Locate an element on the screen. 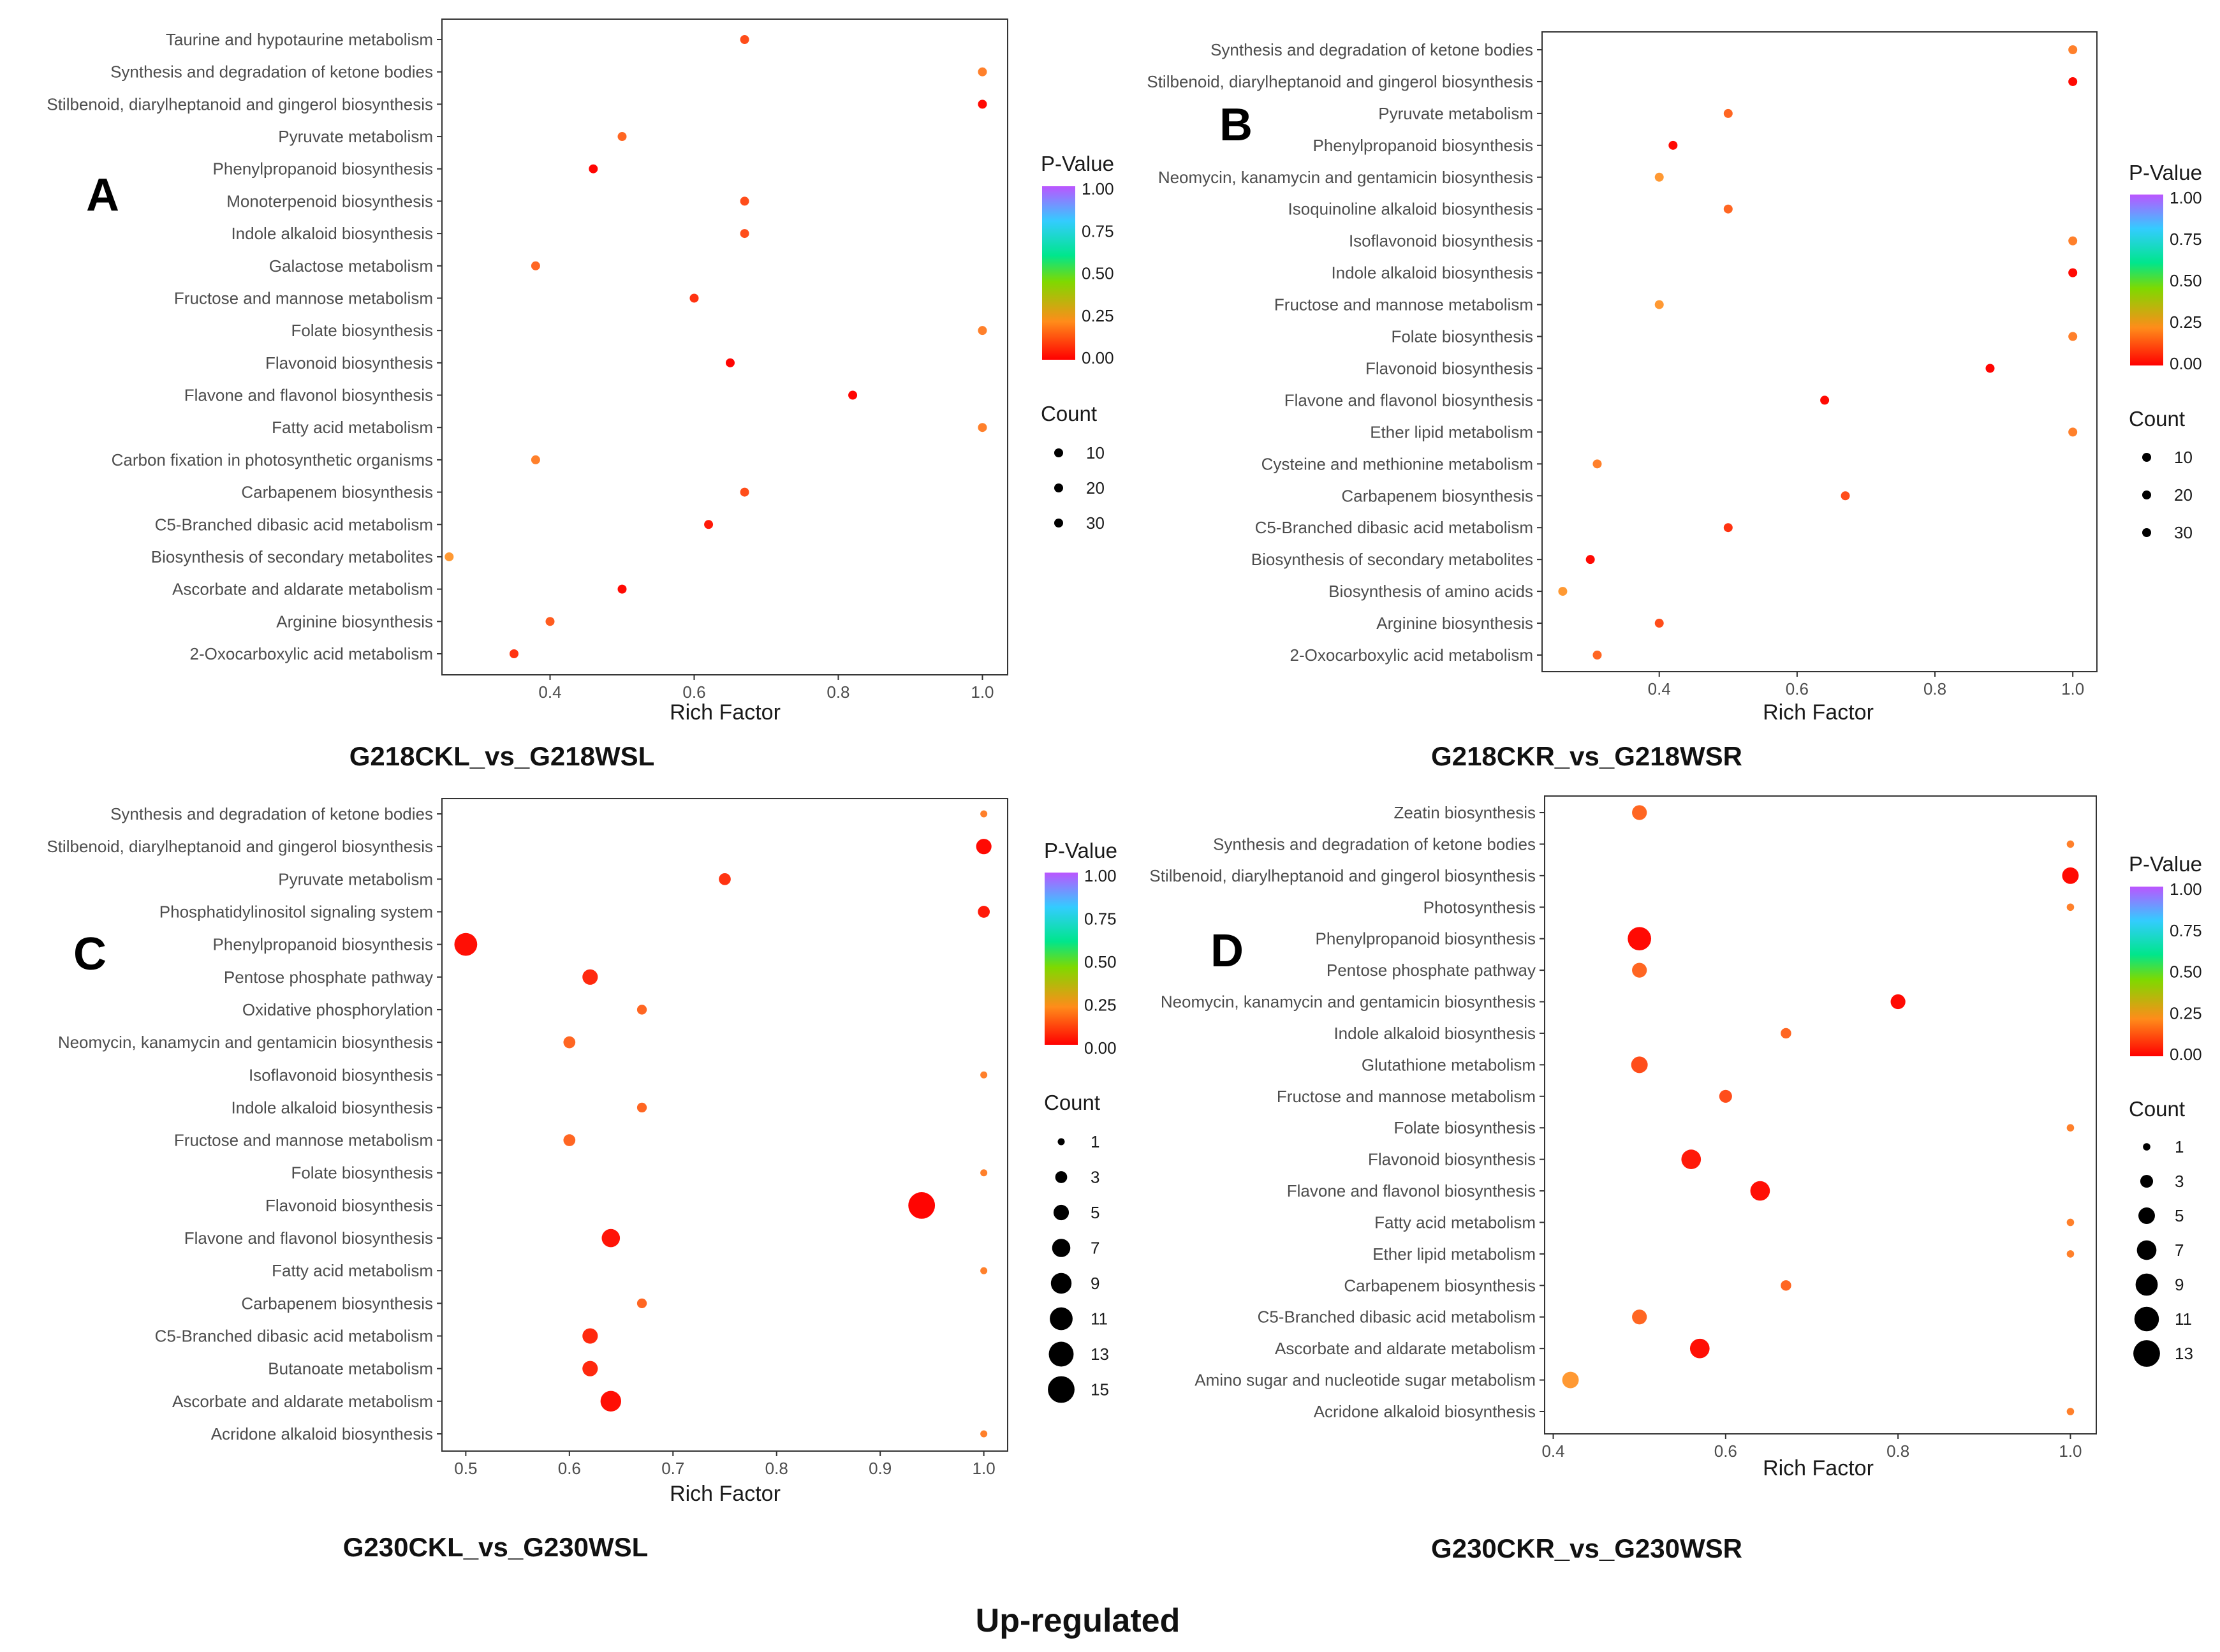  panel-c-pvalue-legend: P-Value 1.00 0.75 0.50 0.25 0.00 is located at coordinates (1080, 949).